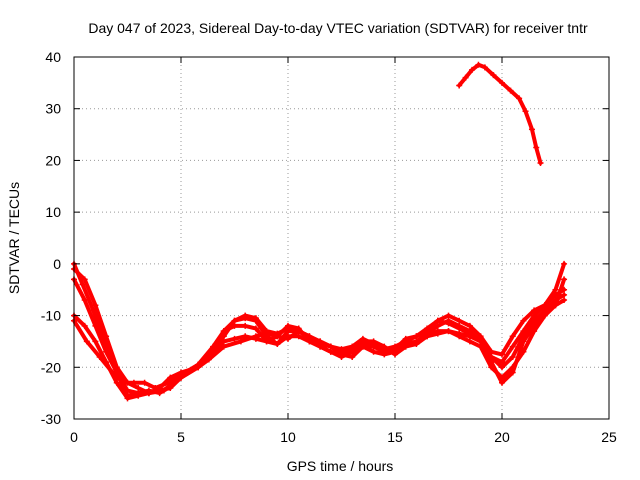 Image resolution: width=640 pixels, height=480 pixels. I want to click on x-tick-label: 15, so click(395, 437).